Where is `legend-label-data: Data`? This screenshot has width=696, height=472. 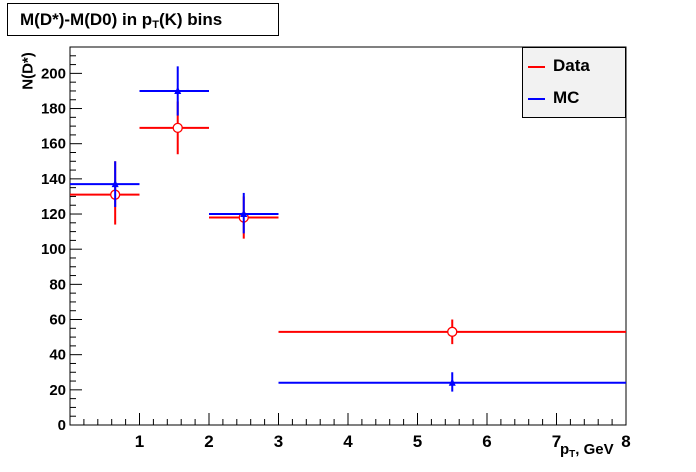
legend-label-data: Data is located at coordinates (571, 65).